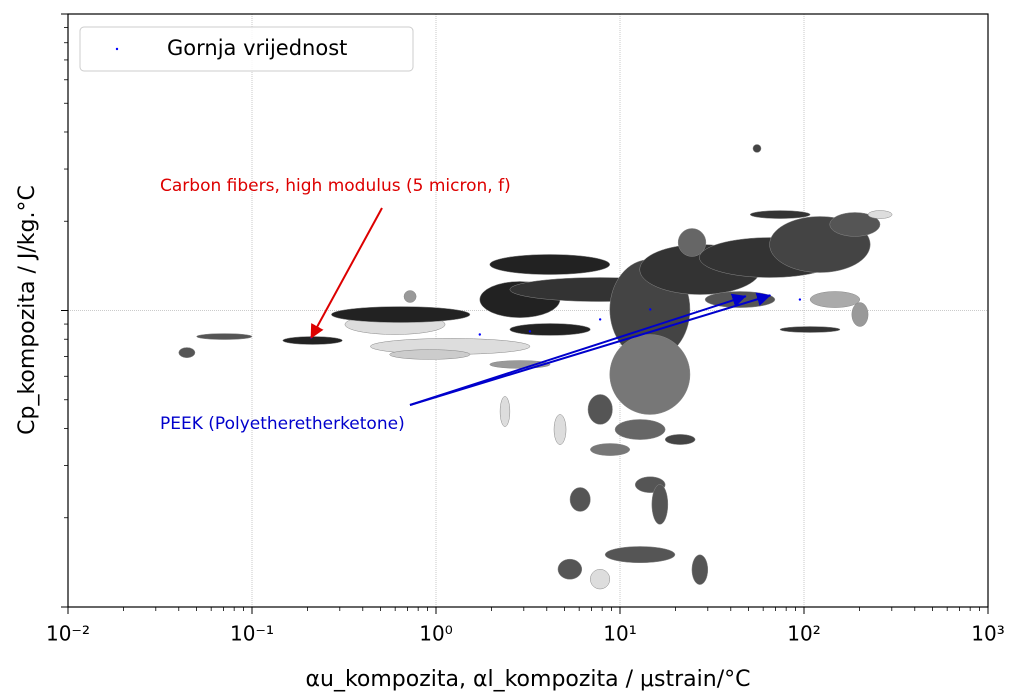 This screenshot has height=695, width=1013. I want to click on legend-box, so click(246, 49).